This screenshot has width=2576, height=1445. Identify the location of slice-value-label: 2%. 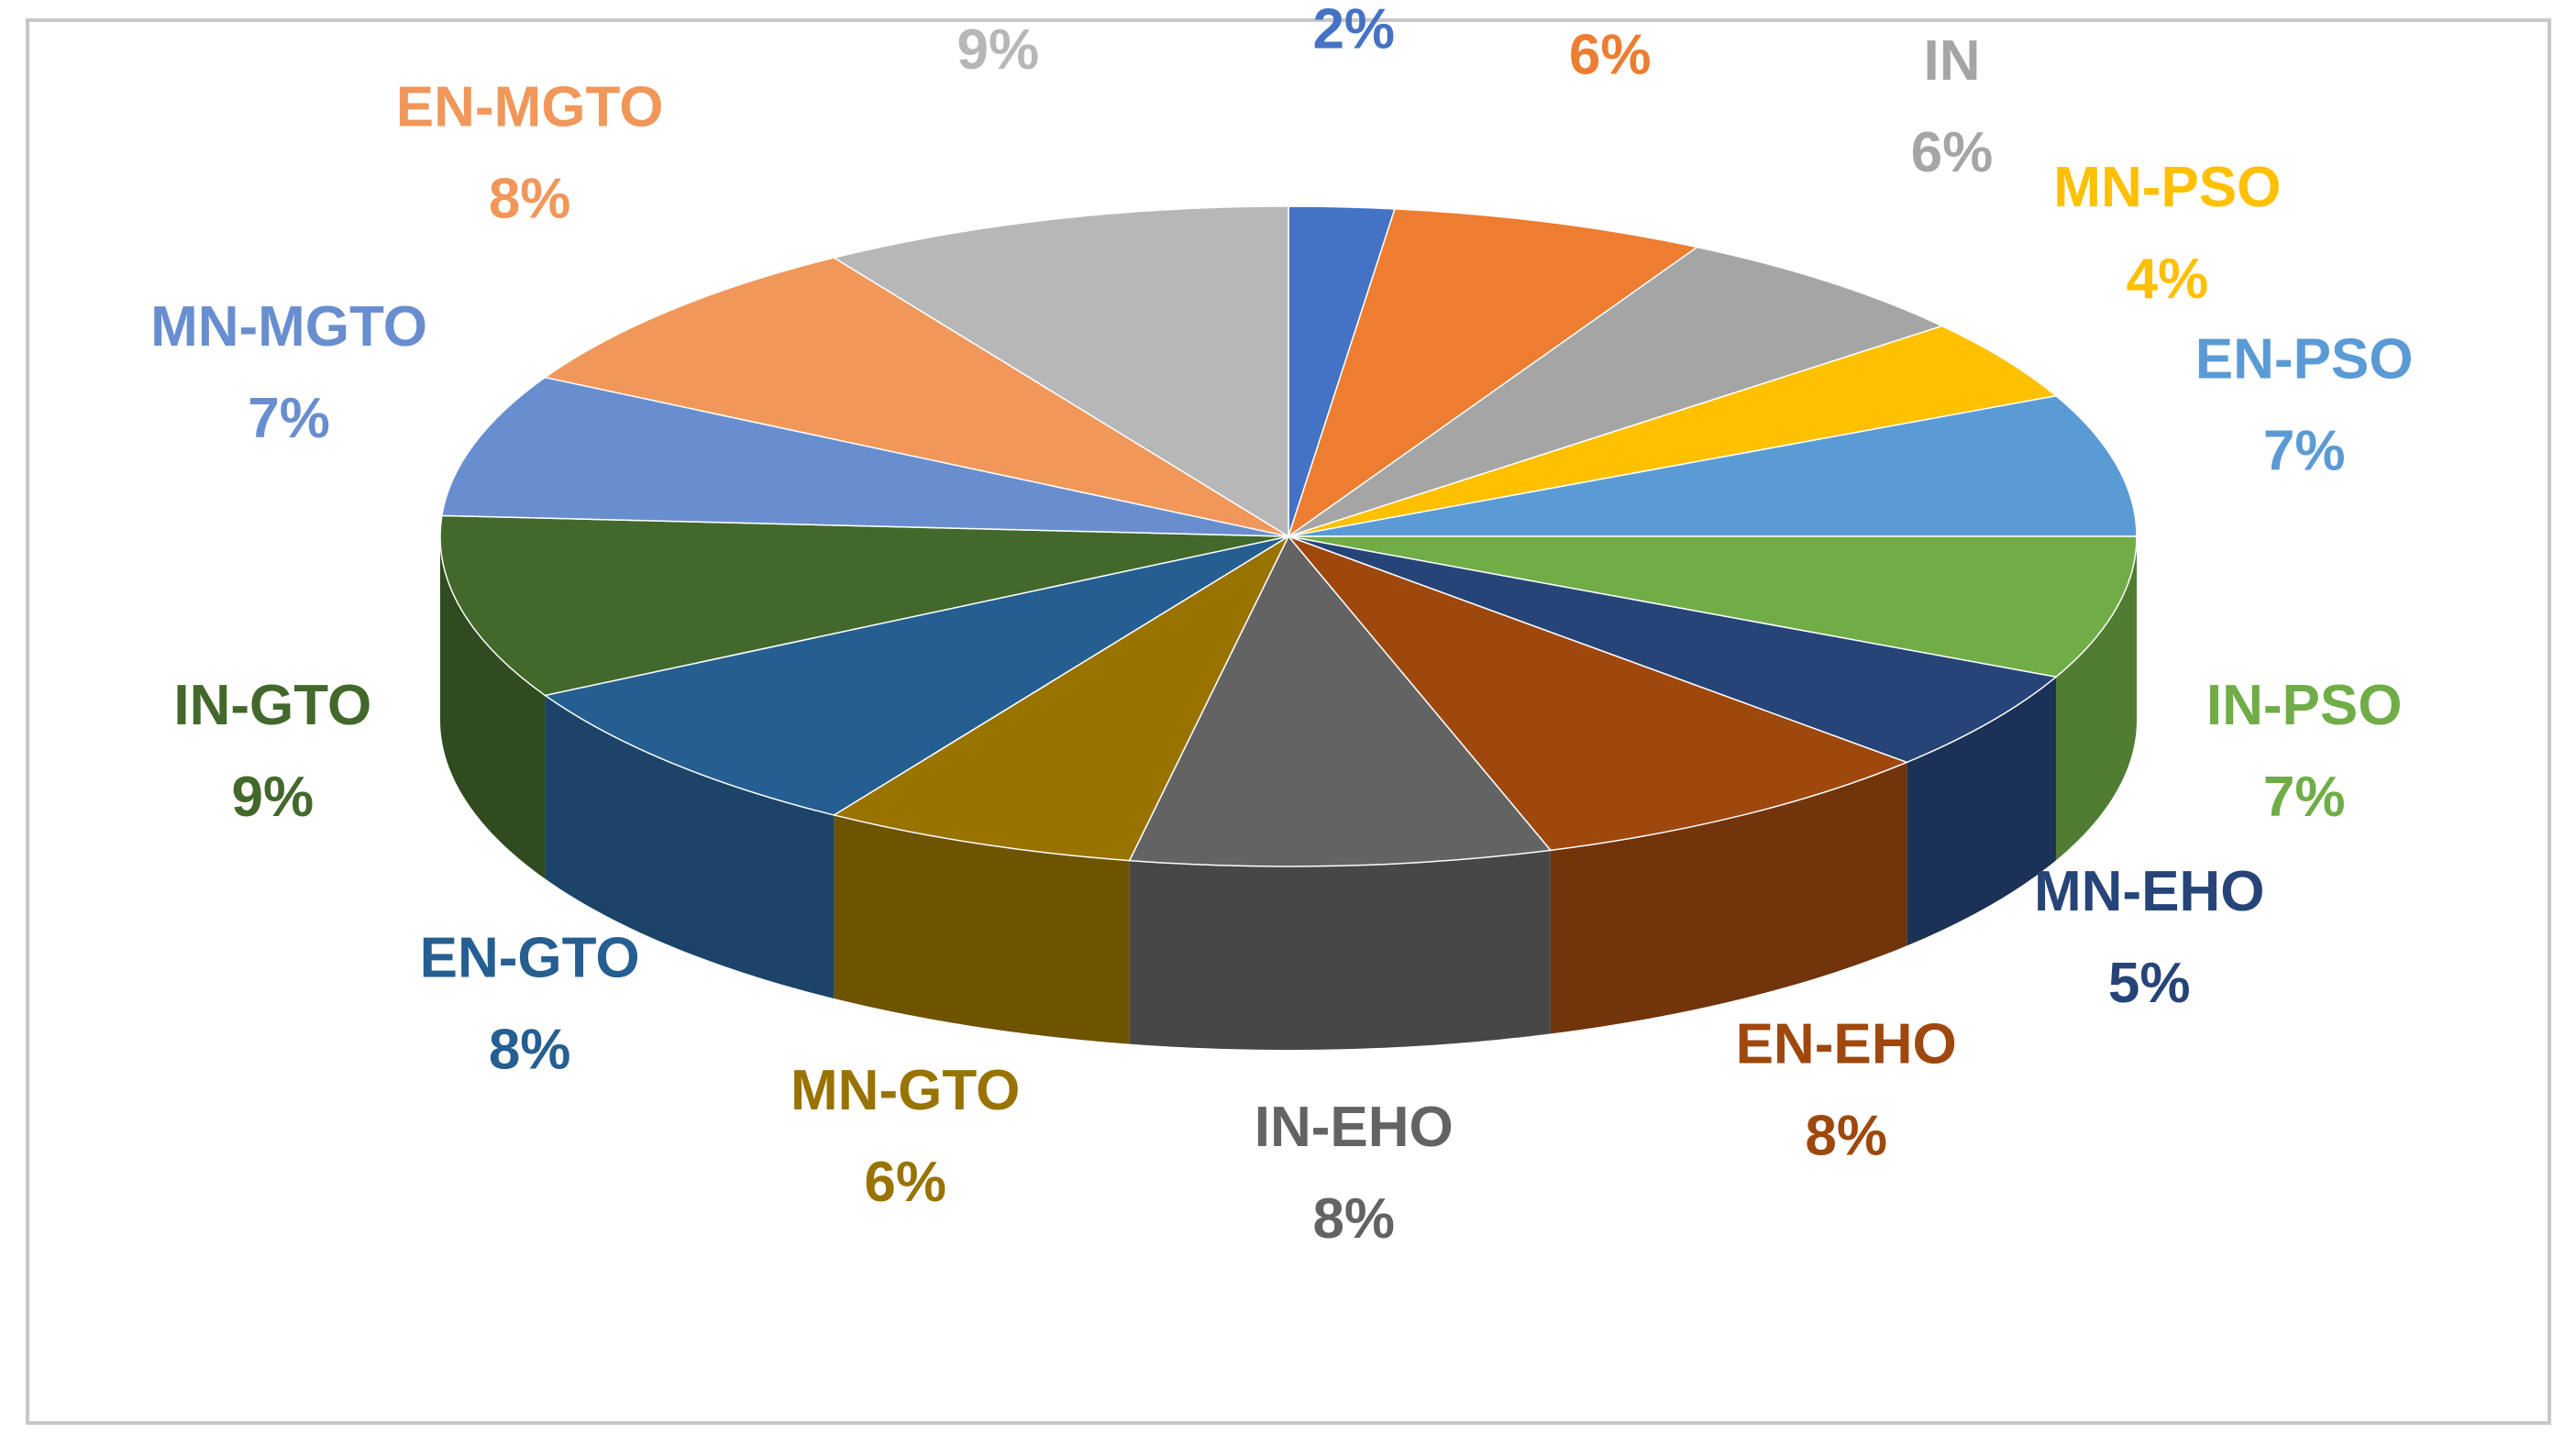
(1353, 31).